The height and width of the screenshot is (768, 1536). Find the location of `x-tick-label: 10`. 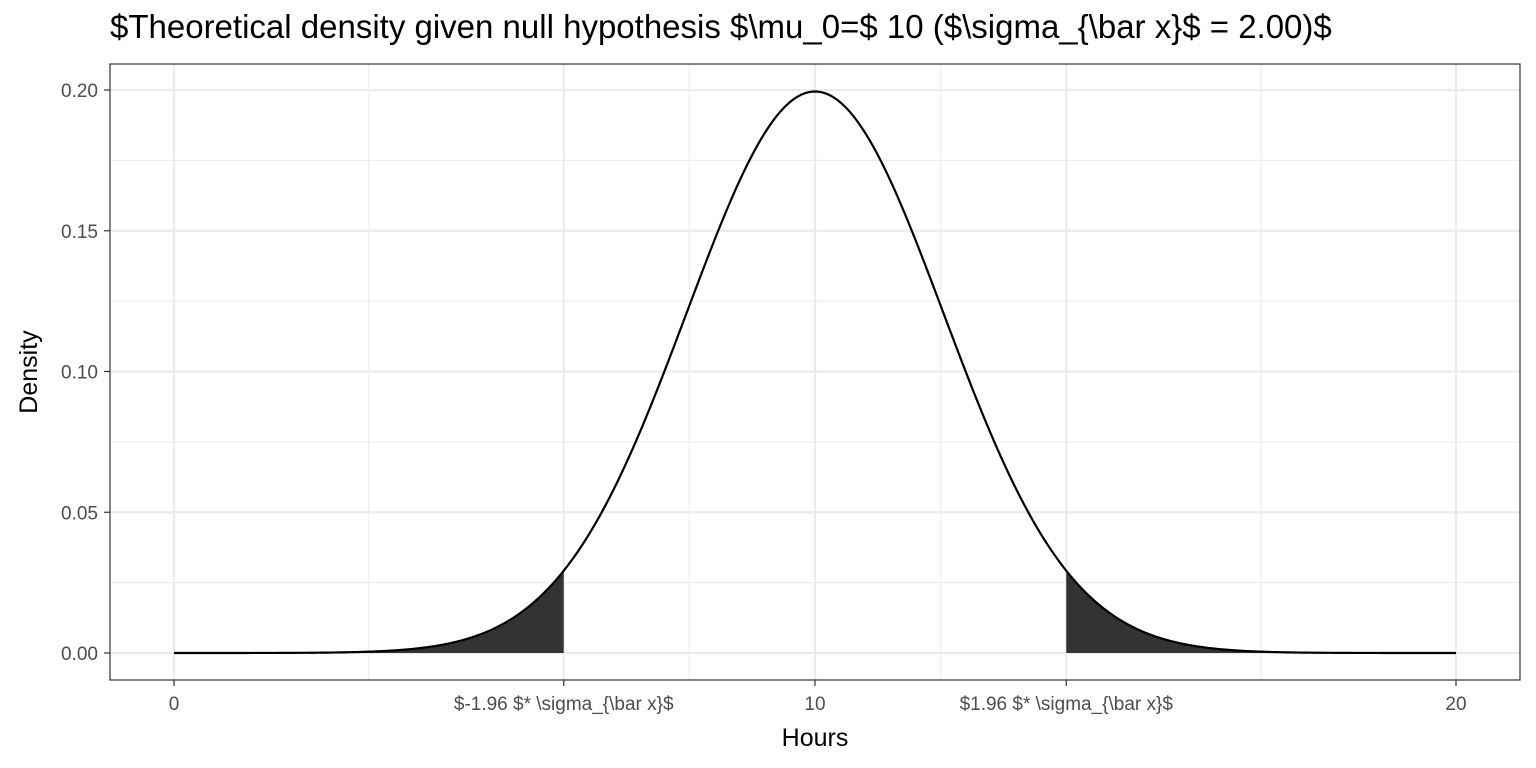

x-tick-label: 10 is located at coordinates (814, 704).